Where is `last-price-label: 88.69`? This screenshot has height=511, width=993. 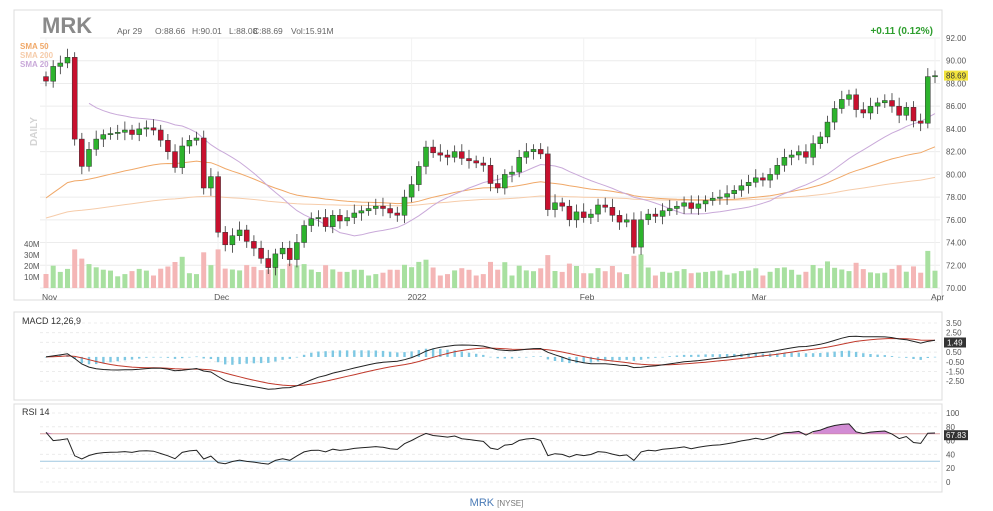
last-price-label: 88.69 is located at coordinates (956, 76).